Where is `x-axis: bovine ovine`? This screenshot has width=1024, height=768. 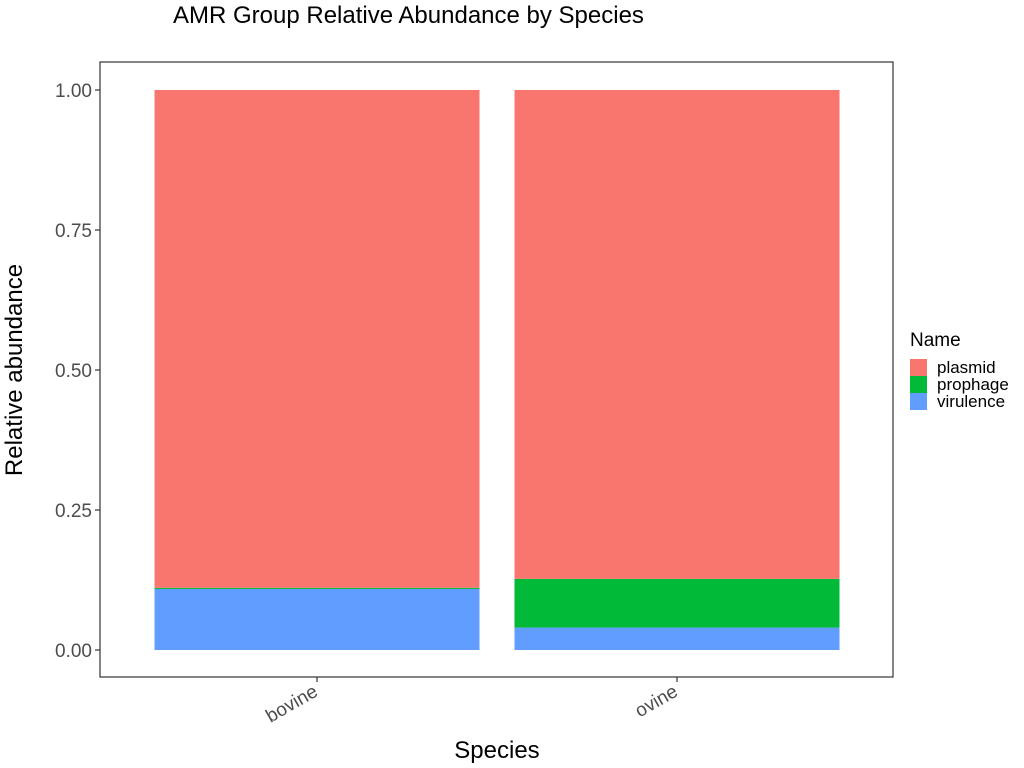
x-axis: bovine ovine is located at coordinates (472, 702).